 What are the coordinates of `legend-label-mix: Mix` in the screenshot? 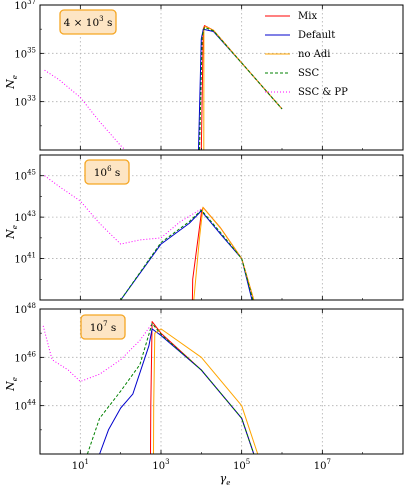 It's located at (307, 16).